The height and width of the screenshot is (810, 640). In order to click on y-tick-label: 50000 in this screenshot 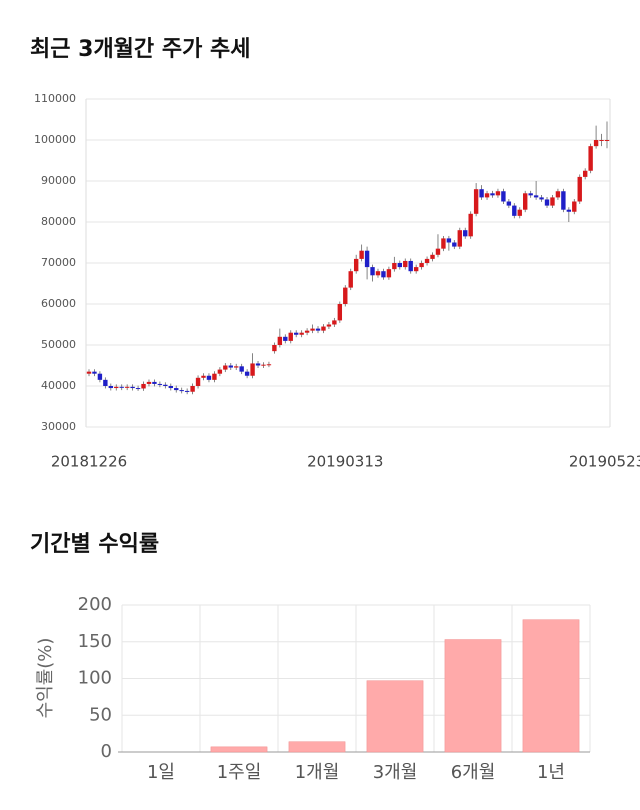, I will do `click(58, 344)`.